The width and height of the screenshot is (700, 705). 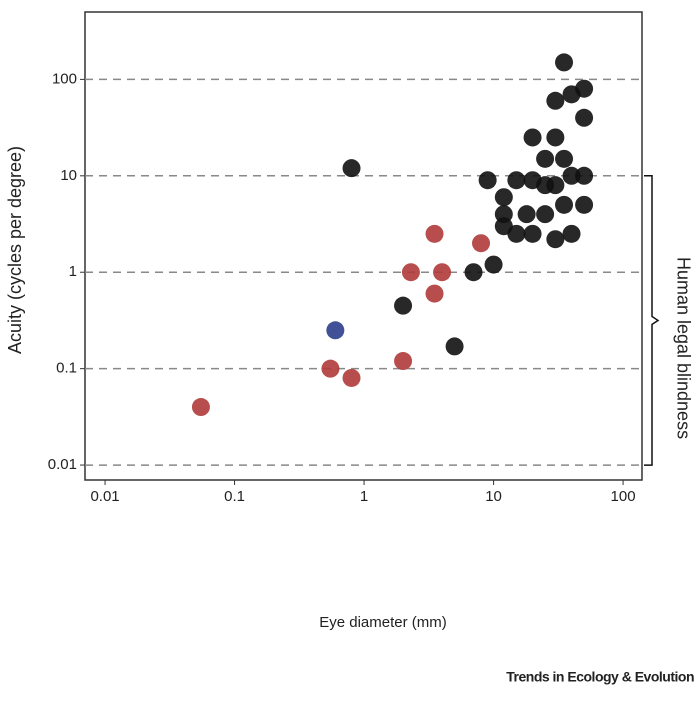 I want to click on y-tick-label: 10, so click(x=68, y=175).